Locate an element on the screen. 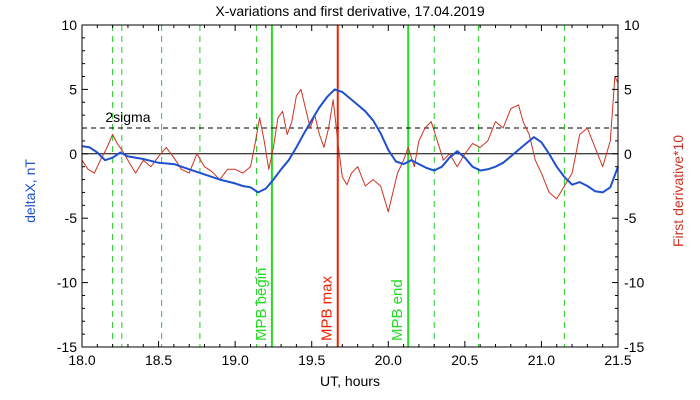 Image resolution: width=700 pixels, height=400 pixels. y-tick-label-right-1: 5 is located at coordinates (628, 89).